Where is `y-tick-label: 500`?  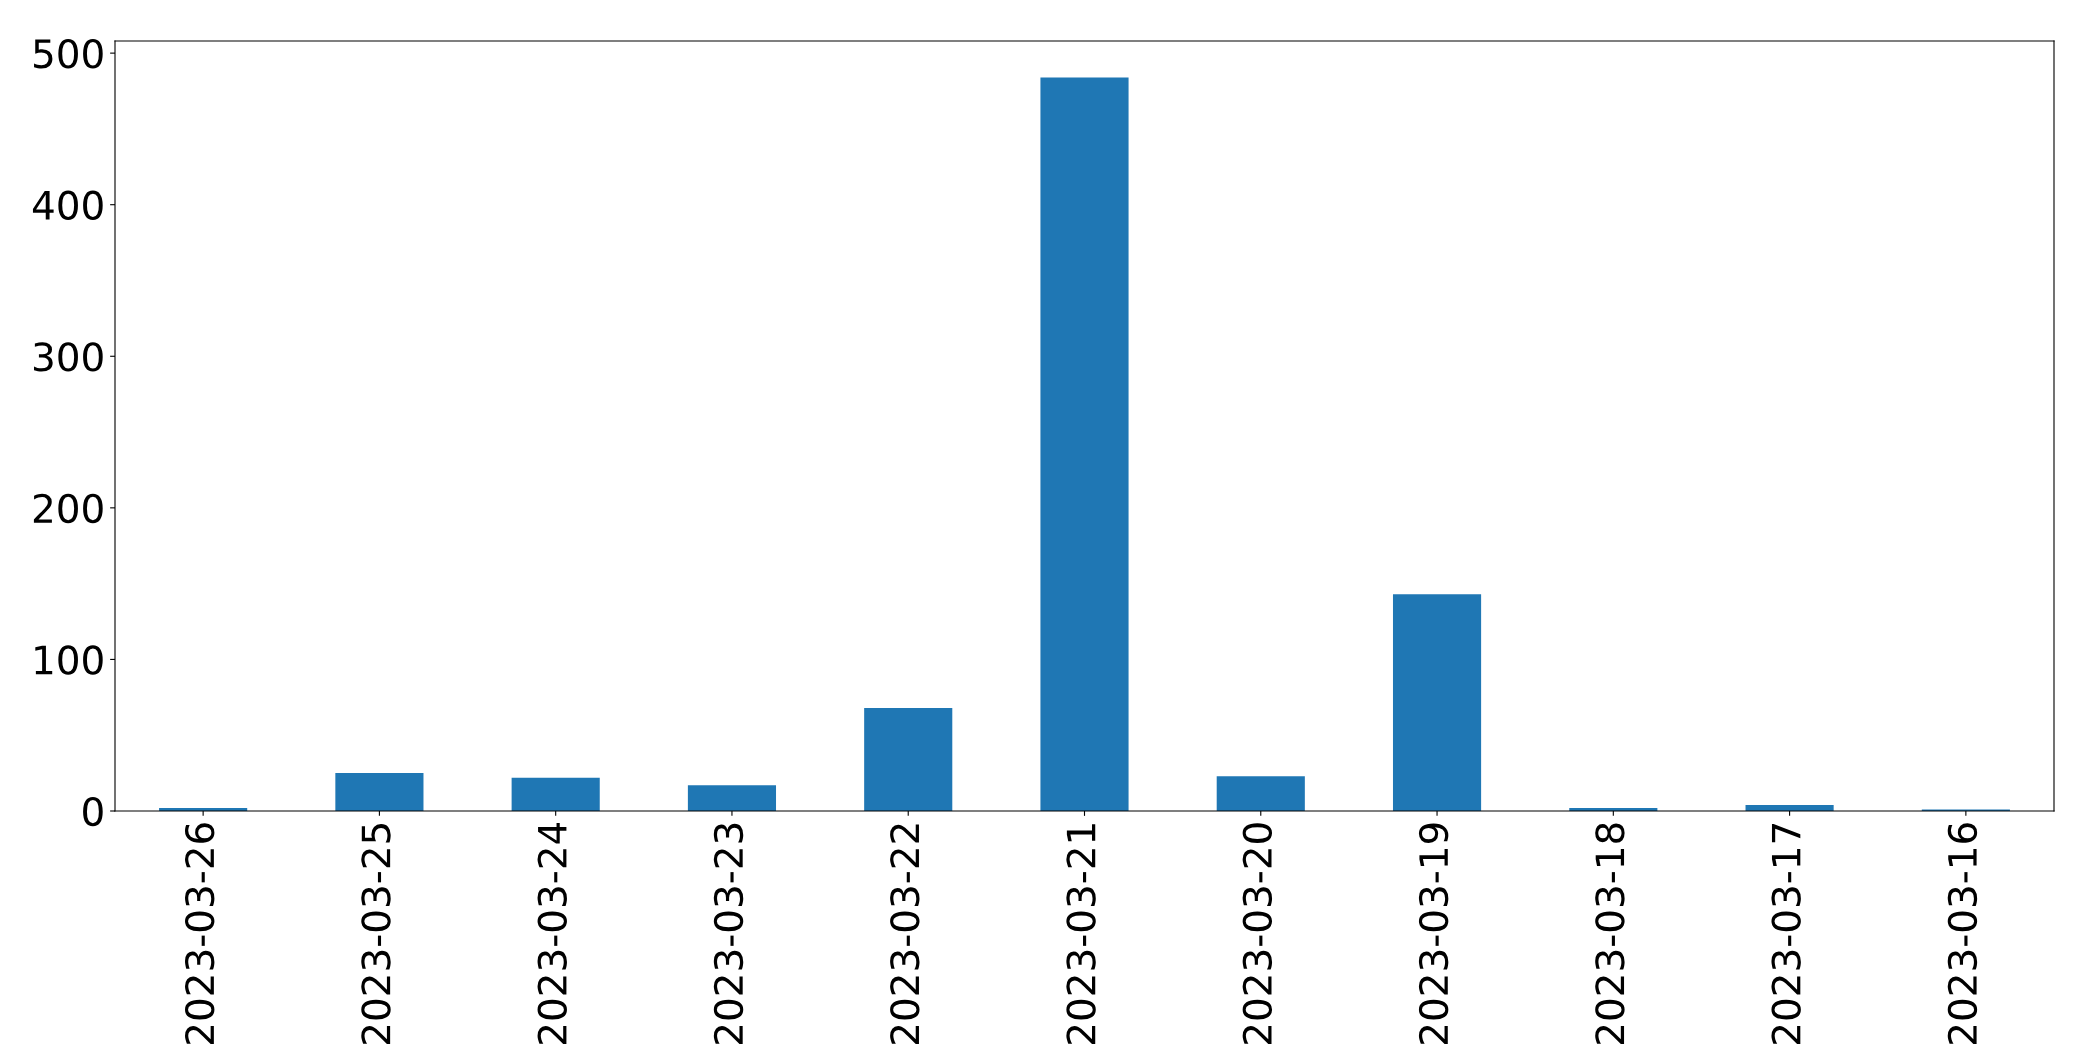 y-tick-label: 500 is located at coordinates (68, 54).